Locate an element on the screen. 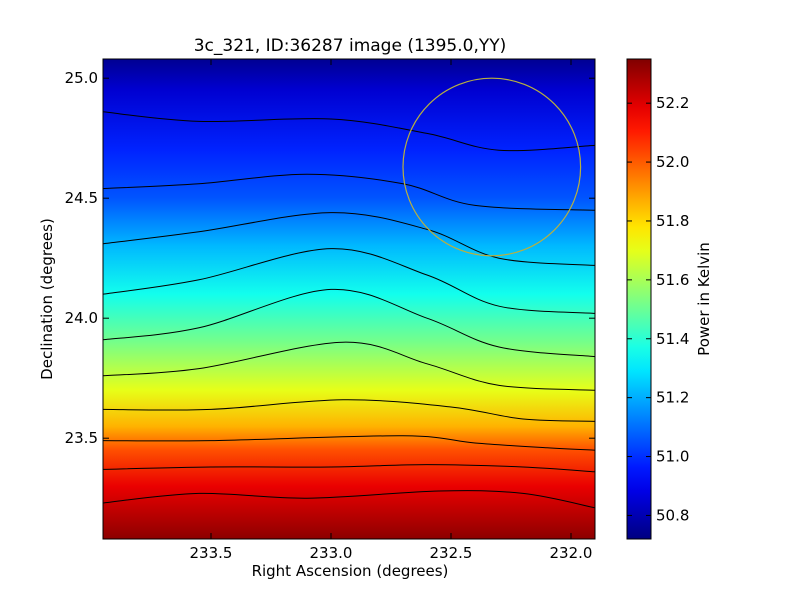 Image resolution: width=800 pixels, height=600 pixels. y-axis-label: Declination (degrees) is located at coordinates (47, 299).